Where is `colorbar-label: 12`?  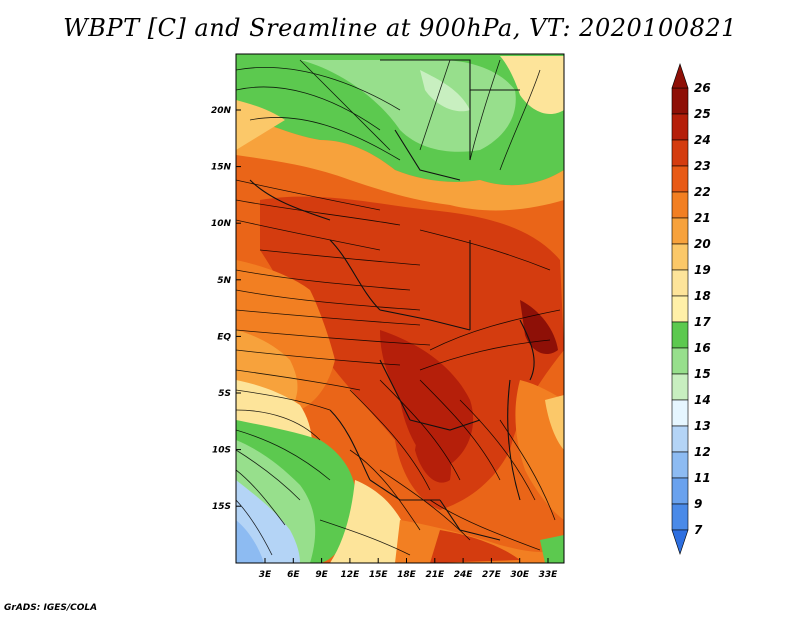
colorbar-label: 12 is located at coordinates (702, 452).